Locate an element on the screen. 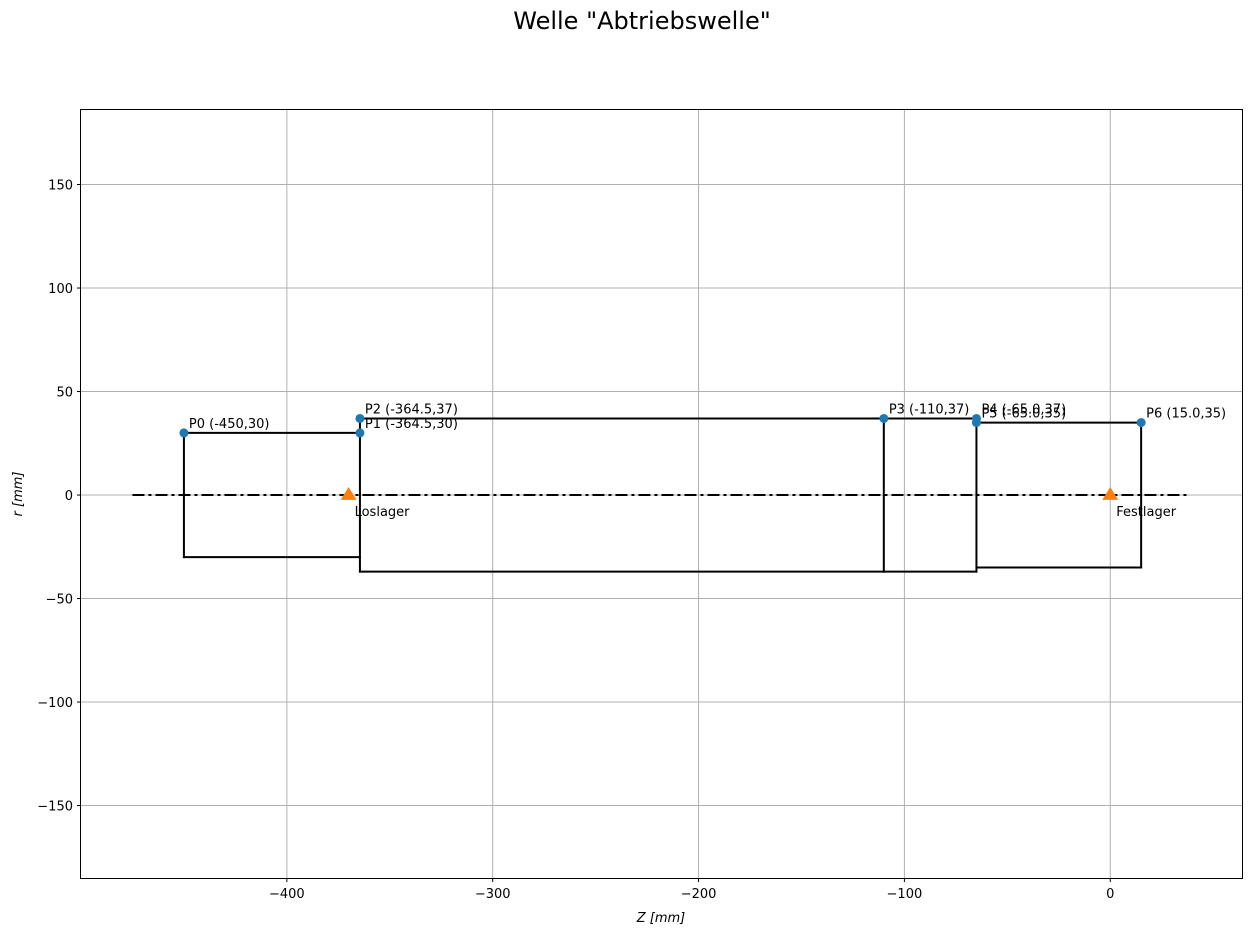 The width and height of the screenshot is (1252, 935). point-label: P0 (-450,30) is located at coordinates (229, 424).